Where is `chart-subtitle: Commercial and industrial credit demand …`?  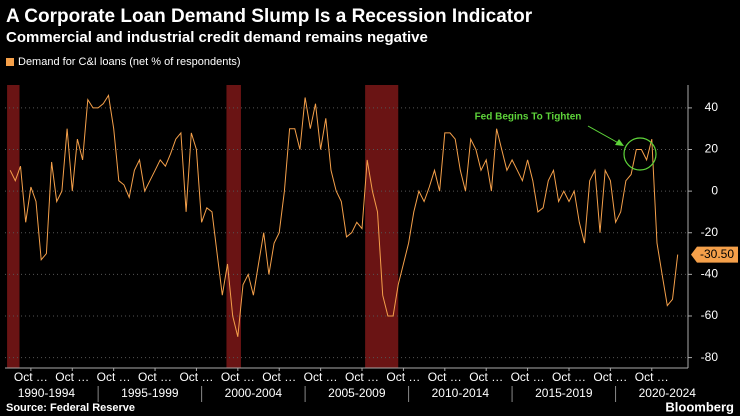 chart-subtitle: Commercial and industrial credit demand … is located at coordinates (217, 37).